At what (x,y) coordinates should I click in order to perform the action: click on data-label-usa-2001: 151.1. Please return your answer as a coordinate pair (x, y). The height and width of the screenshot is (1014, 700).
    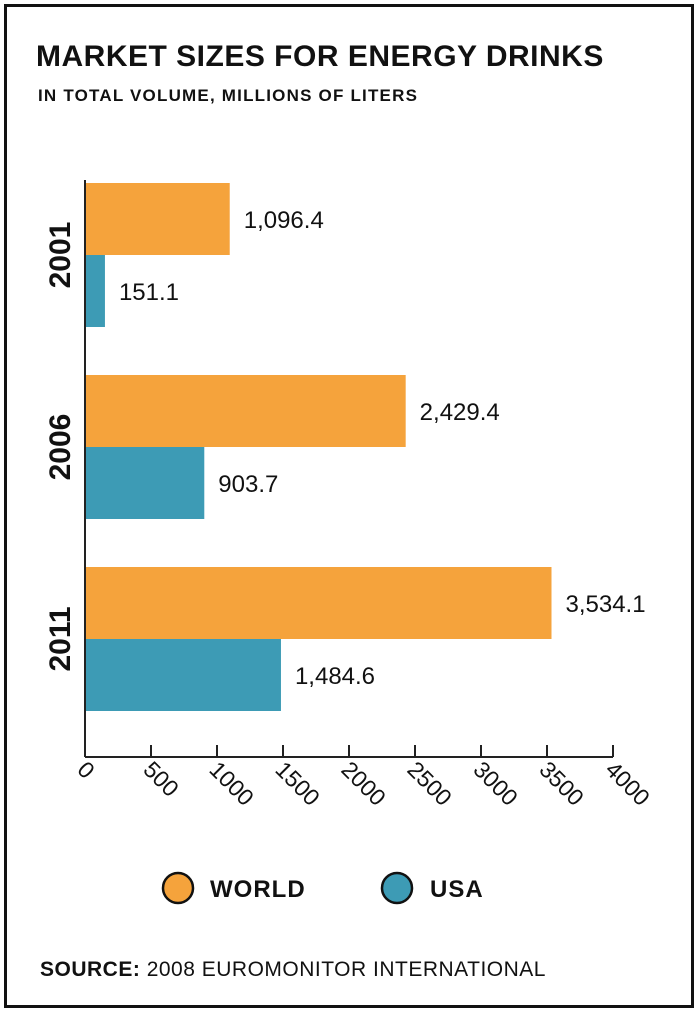
    Looking at the image, I should click on (149, 292).